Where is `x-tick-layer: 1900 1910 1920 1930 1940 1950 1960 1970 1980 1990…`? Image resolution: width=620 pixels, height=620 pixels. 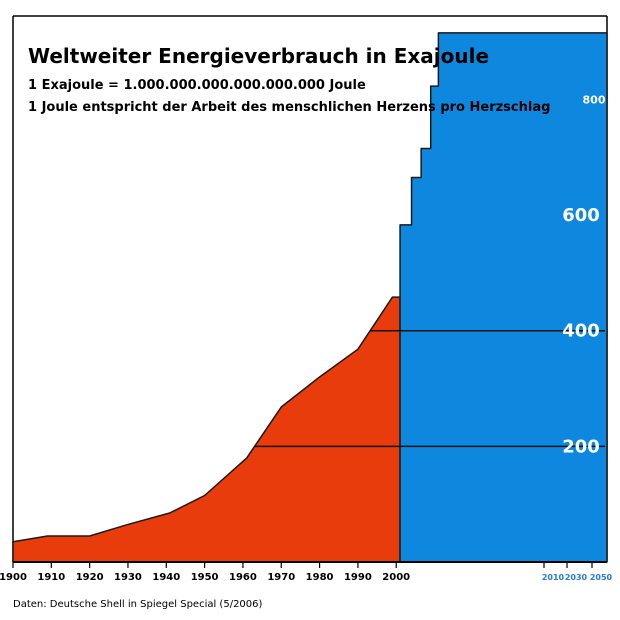
x-tick-layer: 1900 1910 1920 1930 1940 1950 1960 1970 1980 1990… is located at coordinates (306, 572).